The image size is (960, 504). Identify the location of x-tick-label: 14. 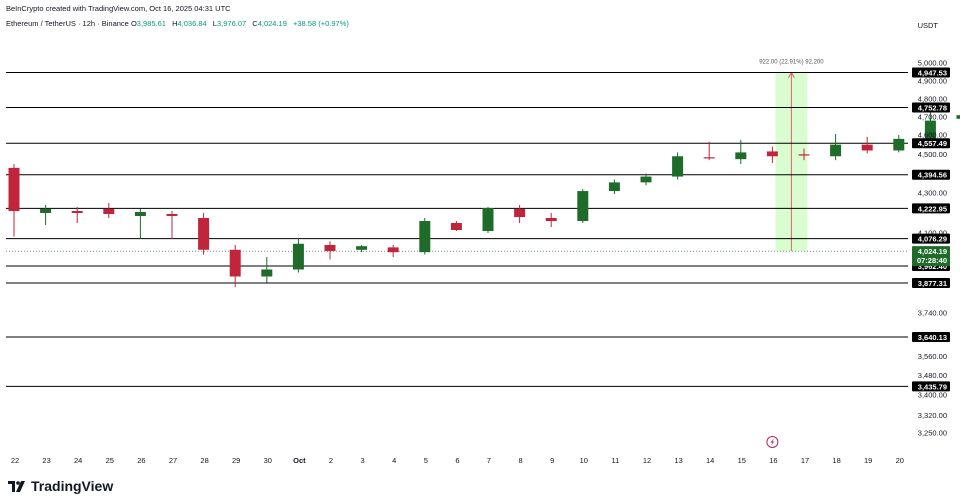
(710, 460).